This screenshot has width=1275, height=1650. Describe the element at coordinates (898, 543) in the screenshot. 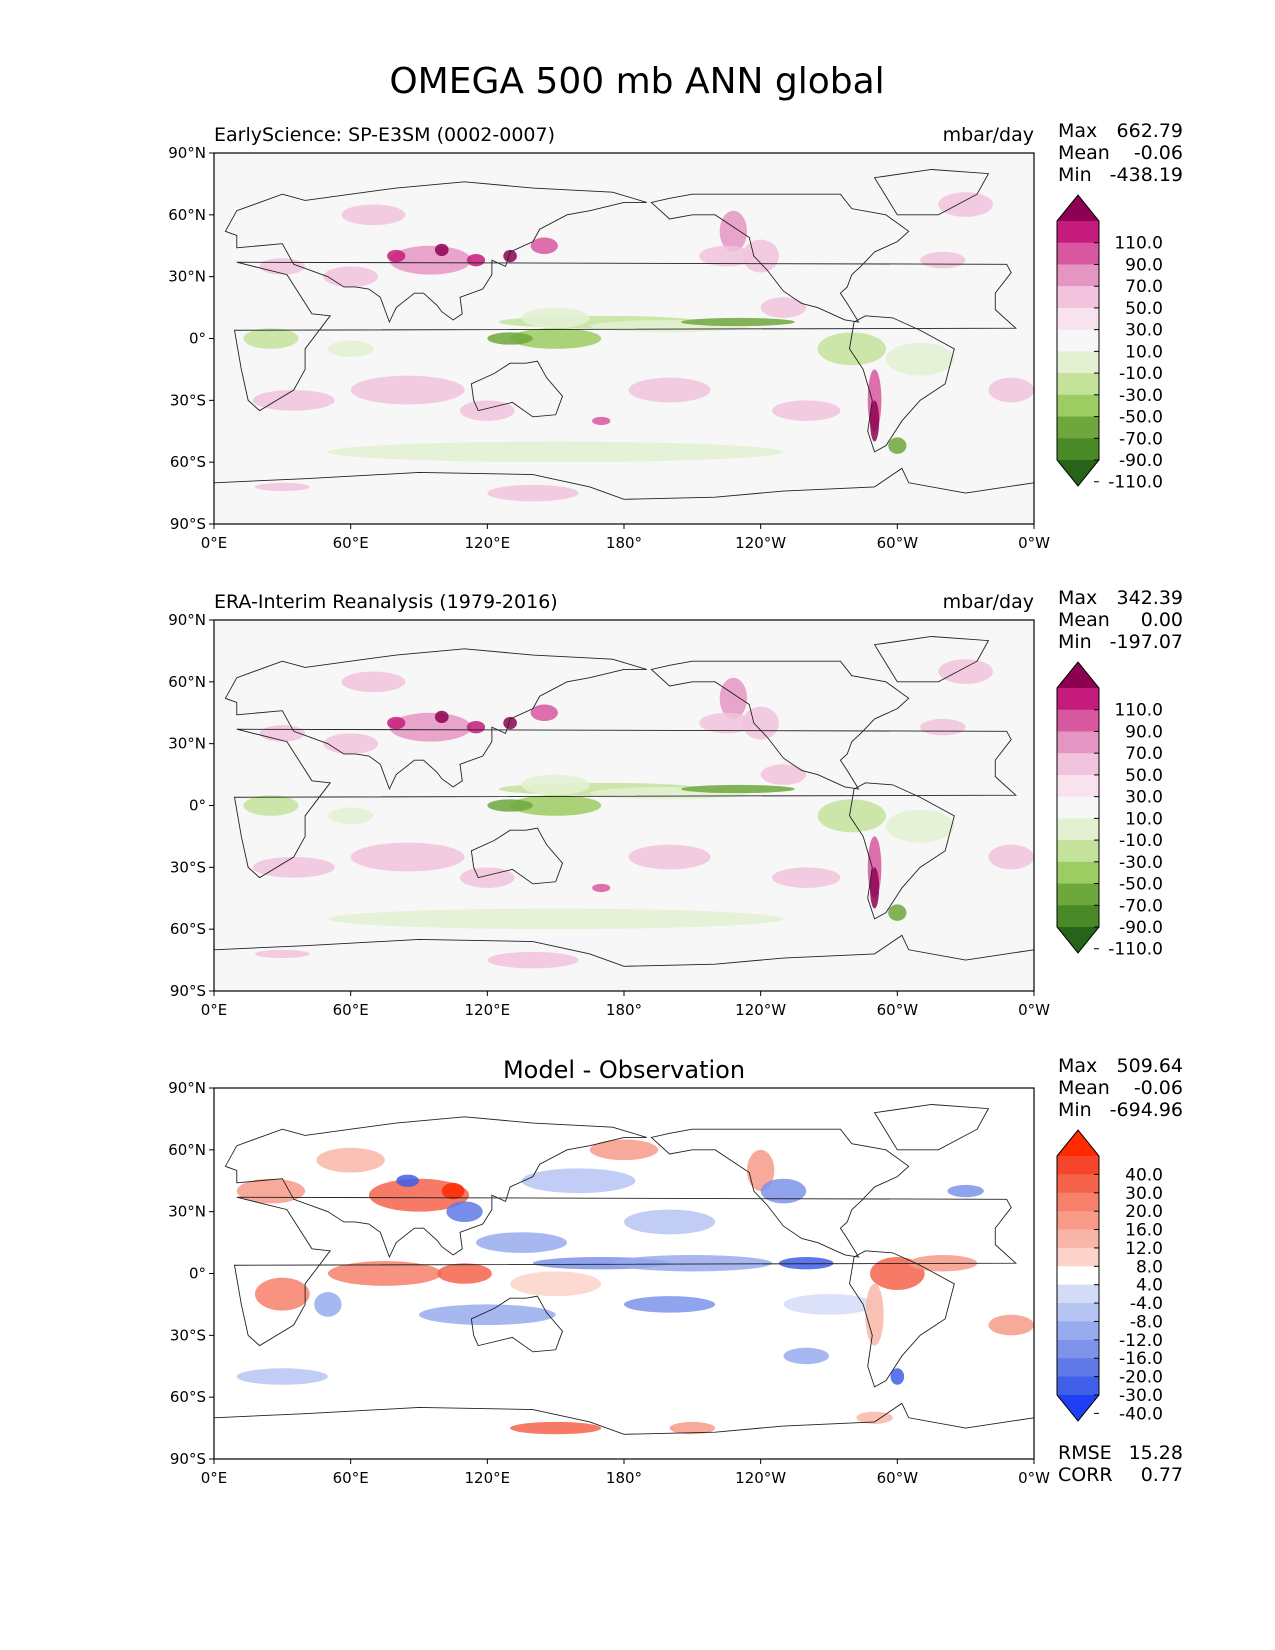

I see `model-x-tick-label: 60°W` at that location.